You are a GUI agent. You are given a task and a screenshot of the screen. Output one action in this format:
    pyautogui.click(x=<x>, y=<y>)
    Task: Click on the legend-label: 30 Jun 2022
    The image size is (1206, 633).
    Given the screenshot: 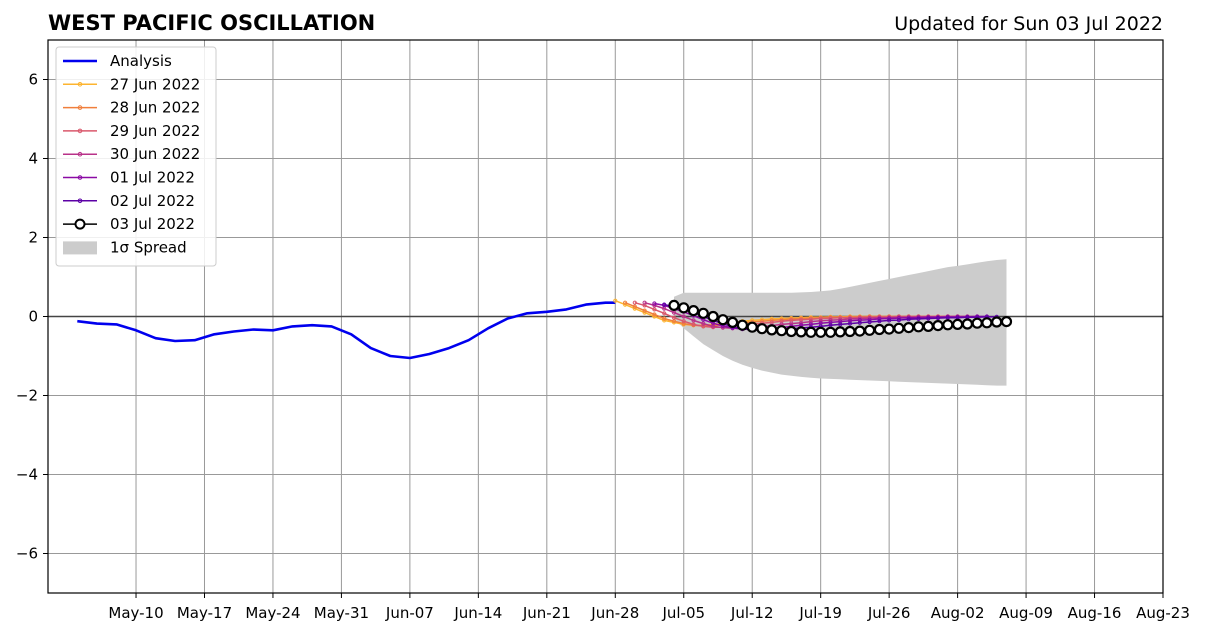 What is the action you would take?
    pyautogui.click(x=155, y=154)
    